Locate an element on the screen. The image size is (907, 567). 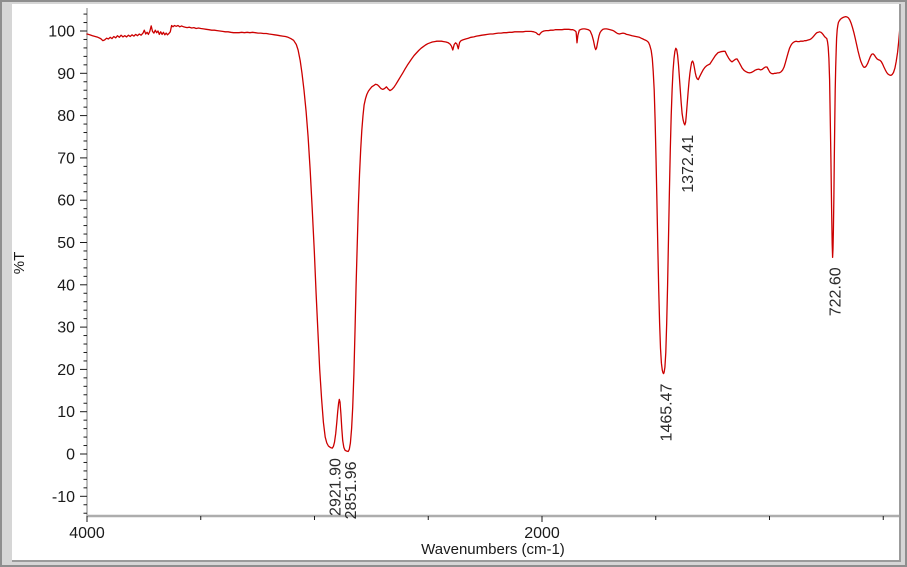
y-tick-label: 60 is located at coordinates (66, 201).